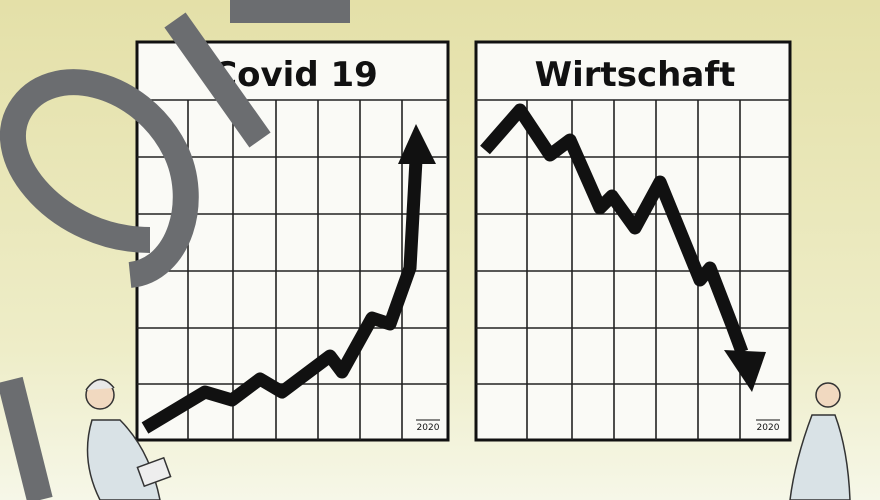 Image resolution: width=880 pixels, height=500 pixels. Describe the element at coordinates (635, 75) in the screenshot. I see `panel-title: Wirtschaft` at that location.